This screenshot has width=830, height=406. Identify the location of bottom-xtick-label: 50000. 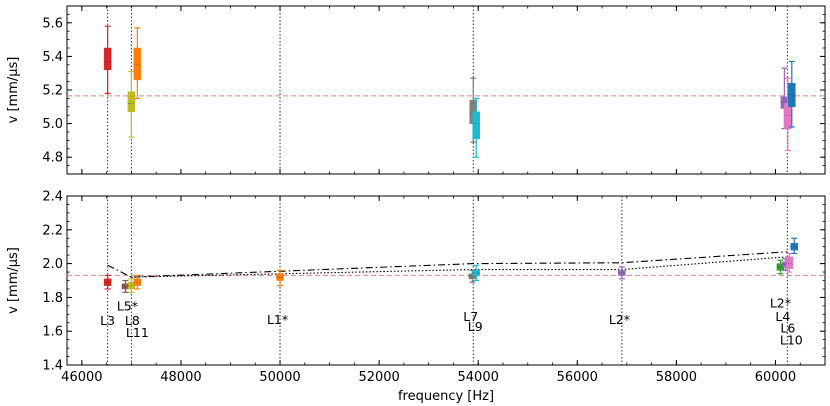
(279, 377).